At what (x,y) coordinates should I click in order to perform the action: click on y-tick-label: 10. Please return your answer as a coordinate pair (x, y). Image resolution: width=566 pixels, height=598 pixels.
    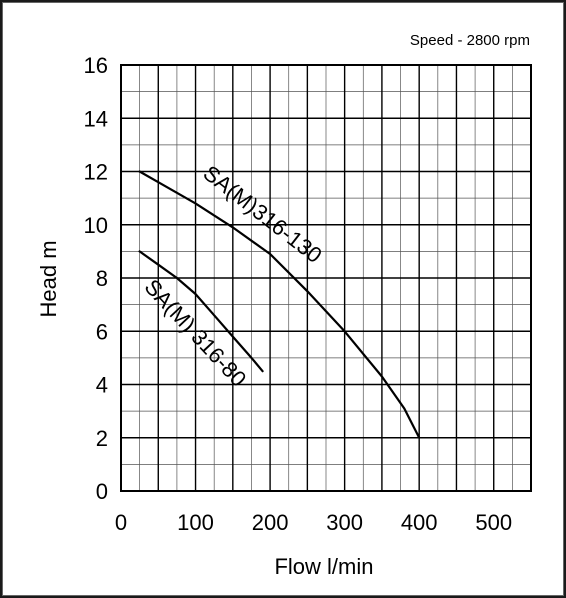
    Looking at the image, I should click on (96, 225).